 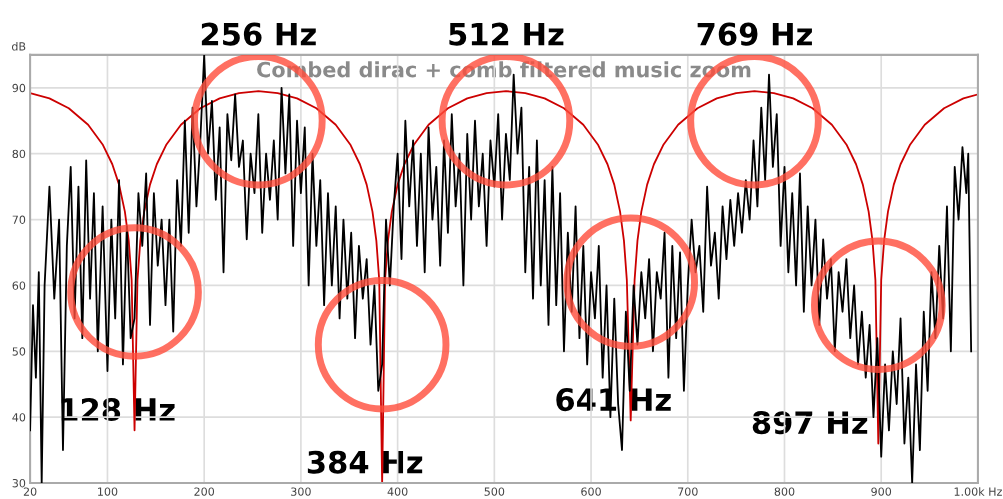 What do you see at coordinates (754, 34) in the screenshot?
I see `annotation: 769 Hz` at bounding box center [754, 34].